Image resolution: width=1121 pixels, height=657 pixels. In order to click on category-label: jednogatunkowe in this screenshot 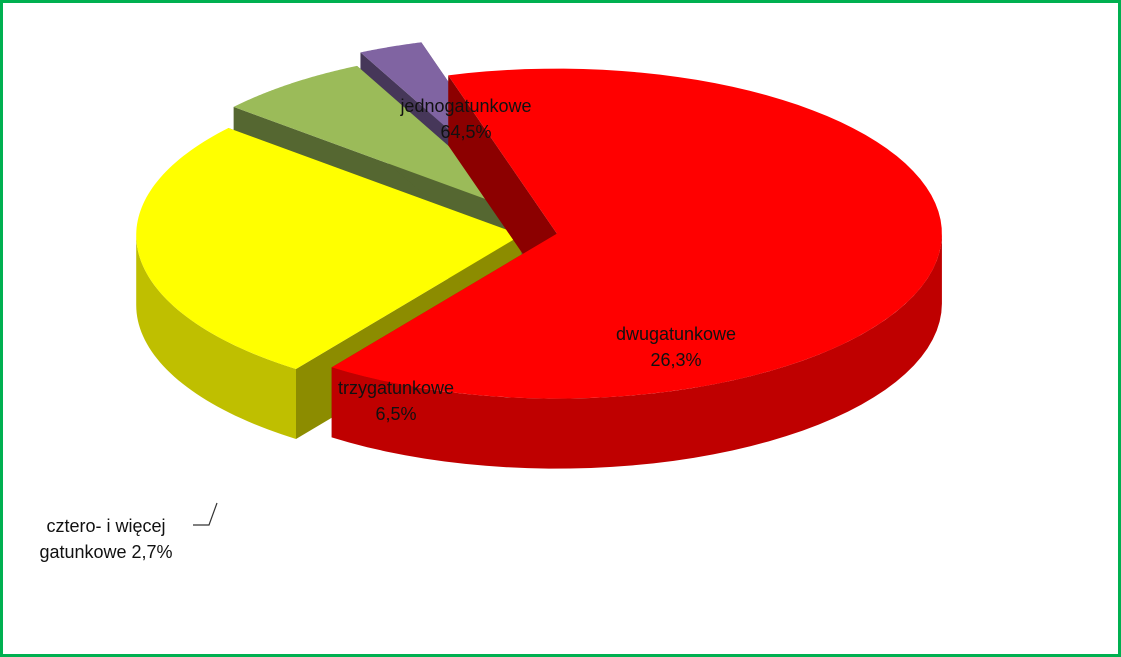, I will do `click(466, 106)`.